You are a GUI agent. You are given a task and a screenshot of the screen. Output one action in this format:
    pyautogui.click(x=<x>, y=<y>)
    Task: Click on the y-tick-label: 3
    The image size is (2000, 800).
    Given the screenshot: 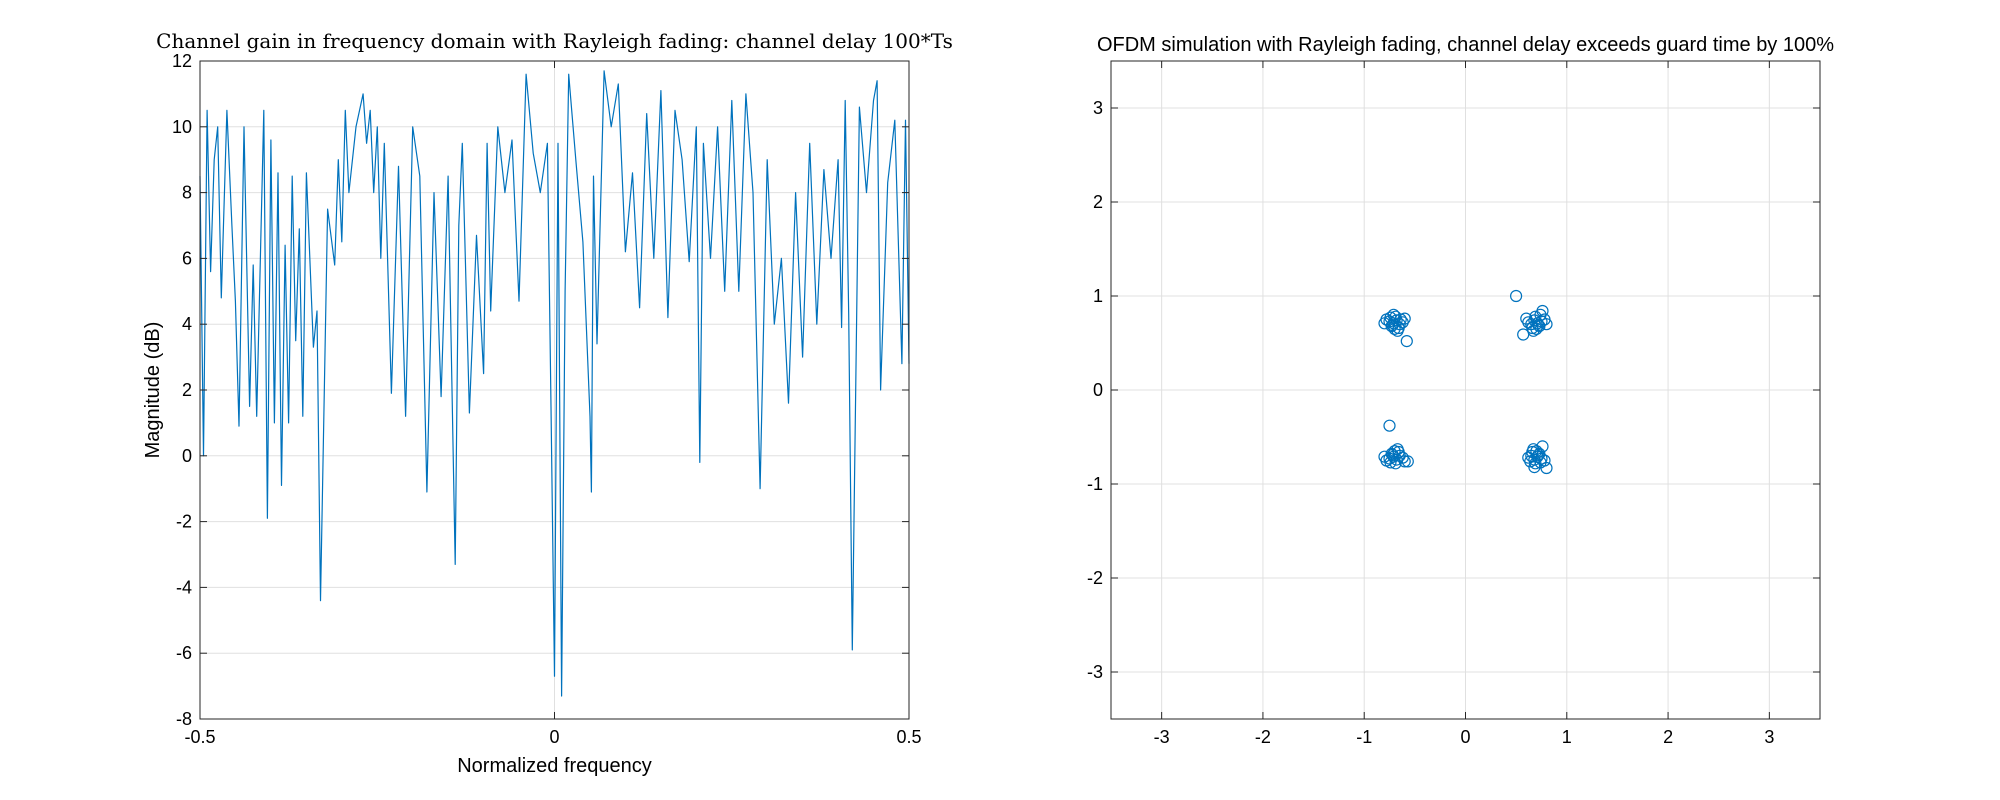 What is the action you would take?
    pyautogui.click(x=1098, y=108)
    